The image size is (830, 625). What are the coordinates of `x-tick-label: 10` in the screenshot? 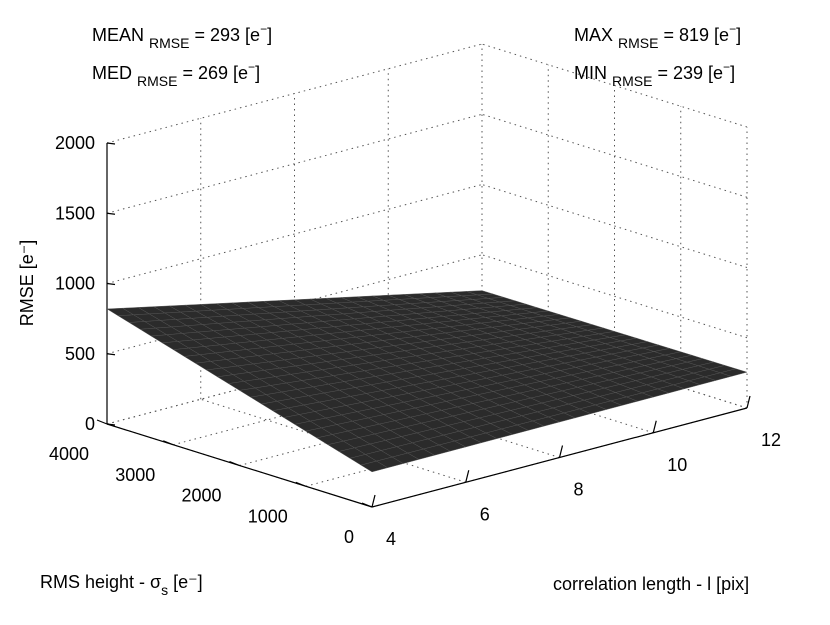 It's located at (677, 465).